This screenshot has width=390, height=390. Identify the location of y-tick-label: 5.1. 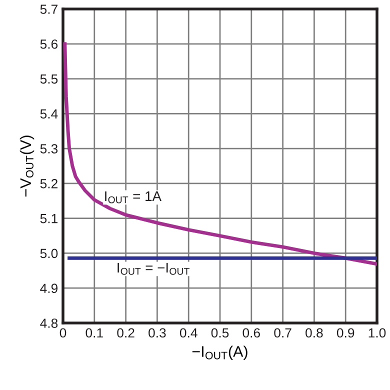
(49, 219).